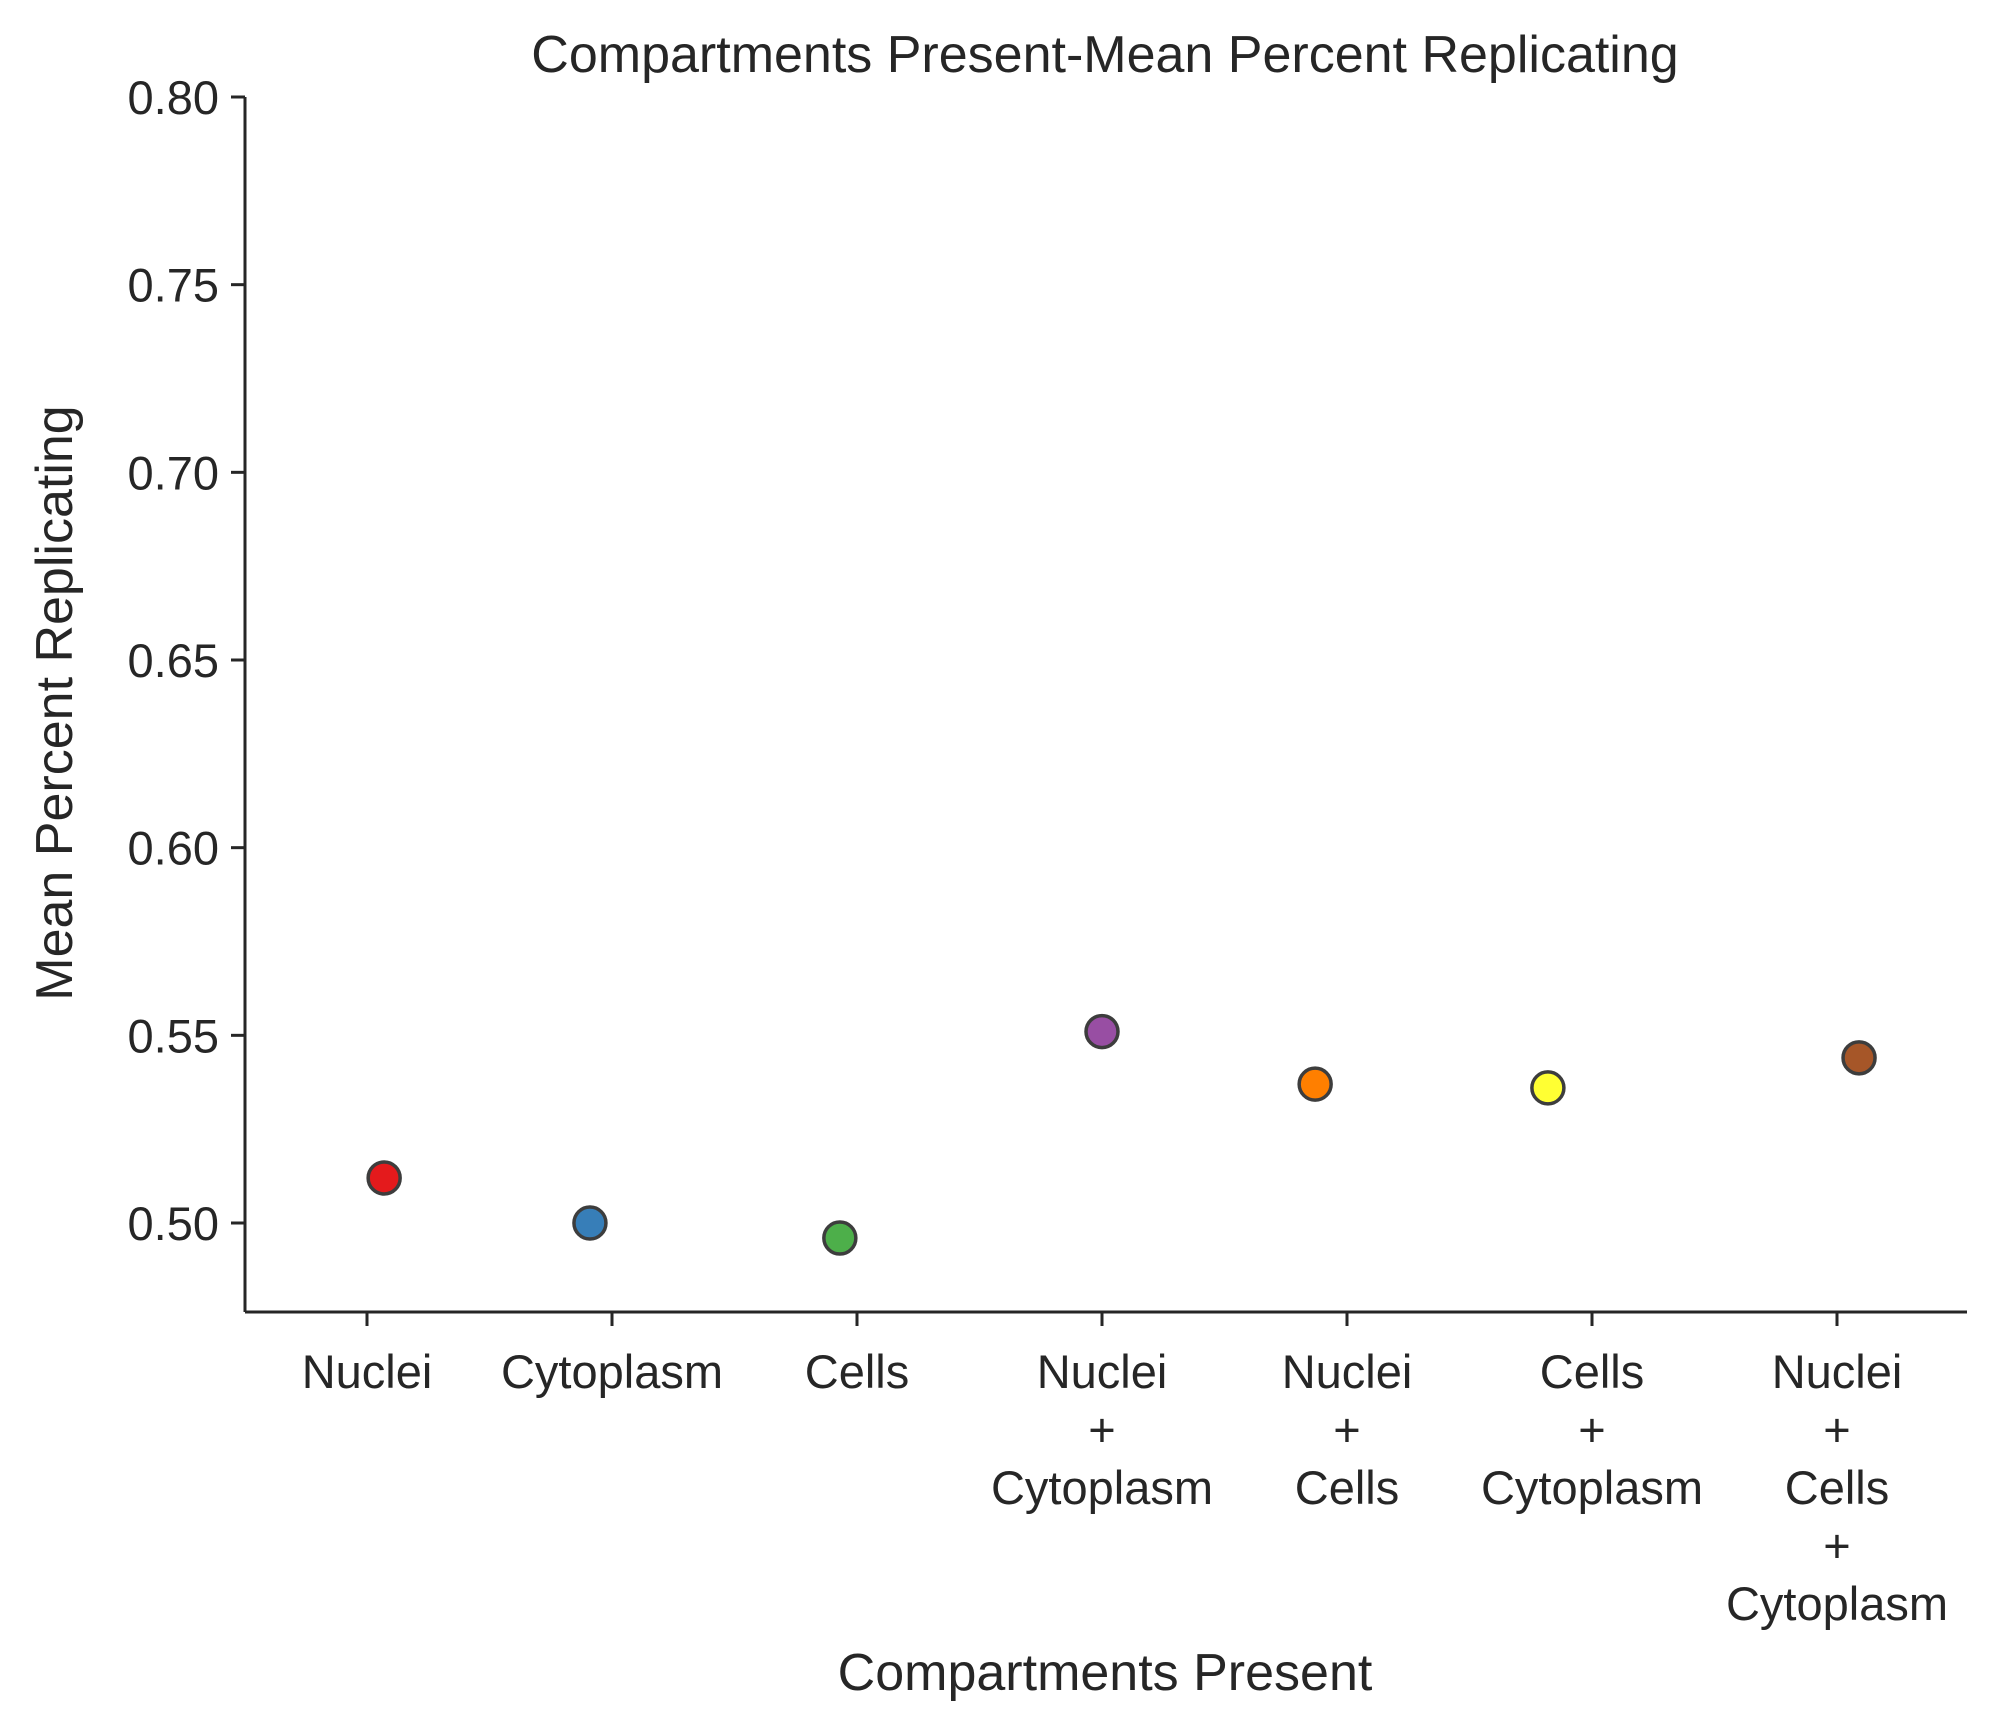  What do you see at coordinates (173, 1035) in the screenshot?
I see `y-tick-label: 0.55` at bounding box center [173, 1035].